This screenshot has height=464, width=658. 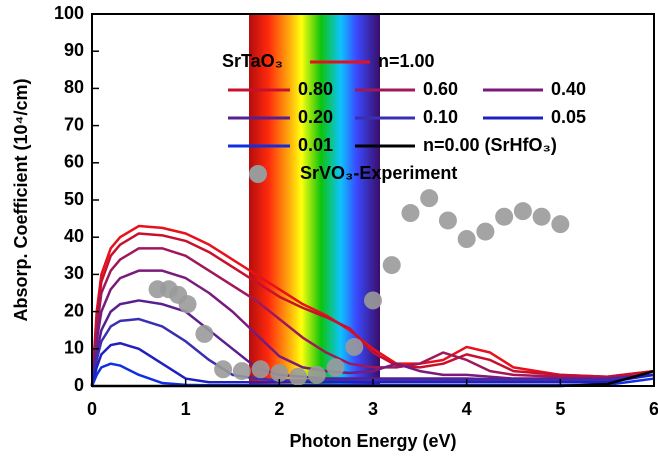 What do you see at coordinates (252, 61) in the screenshot?
I see `legend-title: SrTaO₃` at bounding box center [252, 61].